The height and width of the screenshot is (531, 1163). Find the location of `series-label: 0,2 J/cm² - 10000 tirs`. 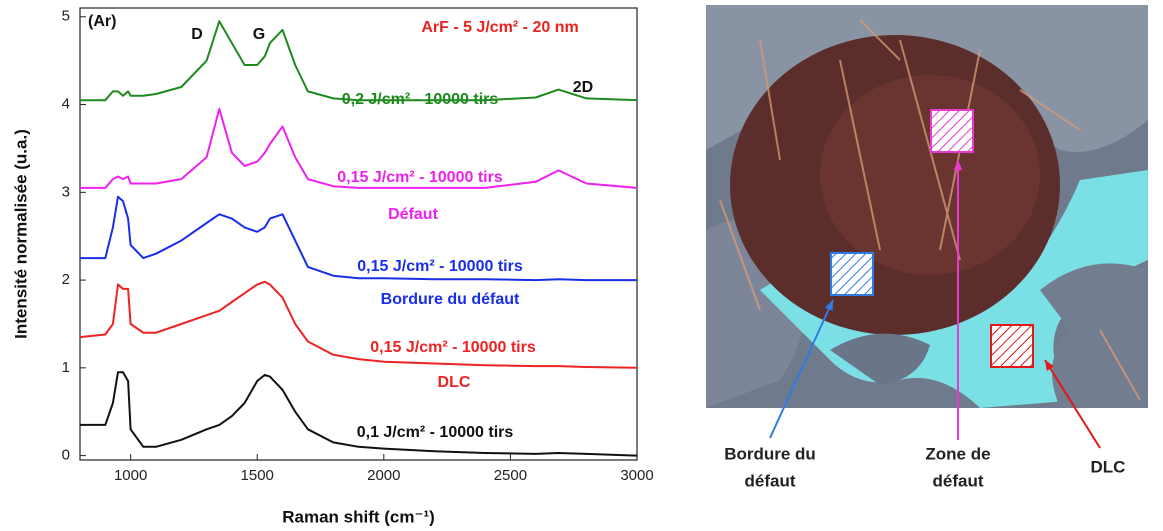

series-label: 0,2 J/cm² - 10000 tirs is located at coordinates (420, 99).